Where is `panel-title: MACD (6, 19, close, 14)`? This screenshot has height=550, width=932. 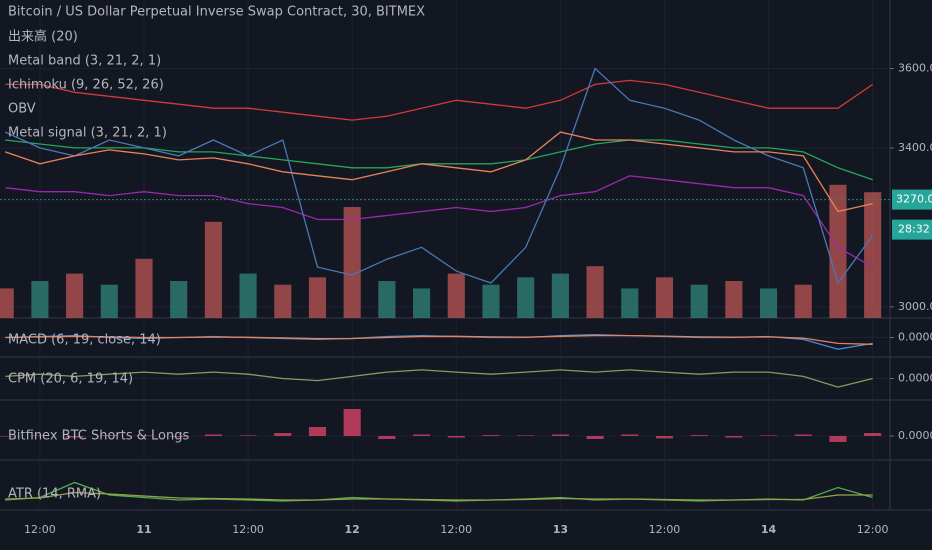 panel-title: MACD (6, 19, close, 14) is located at coordinates (84, 340).